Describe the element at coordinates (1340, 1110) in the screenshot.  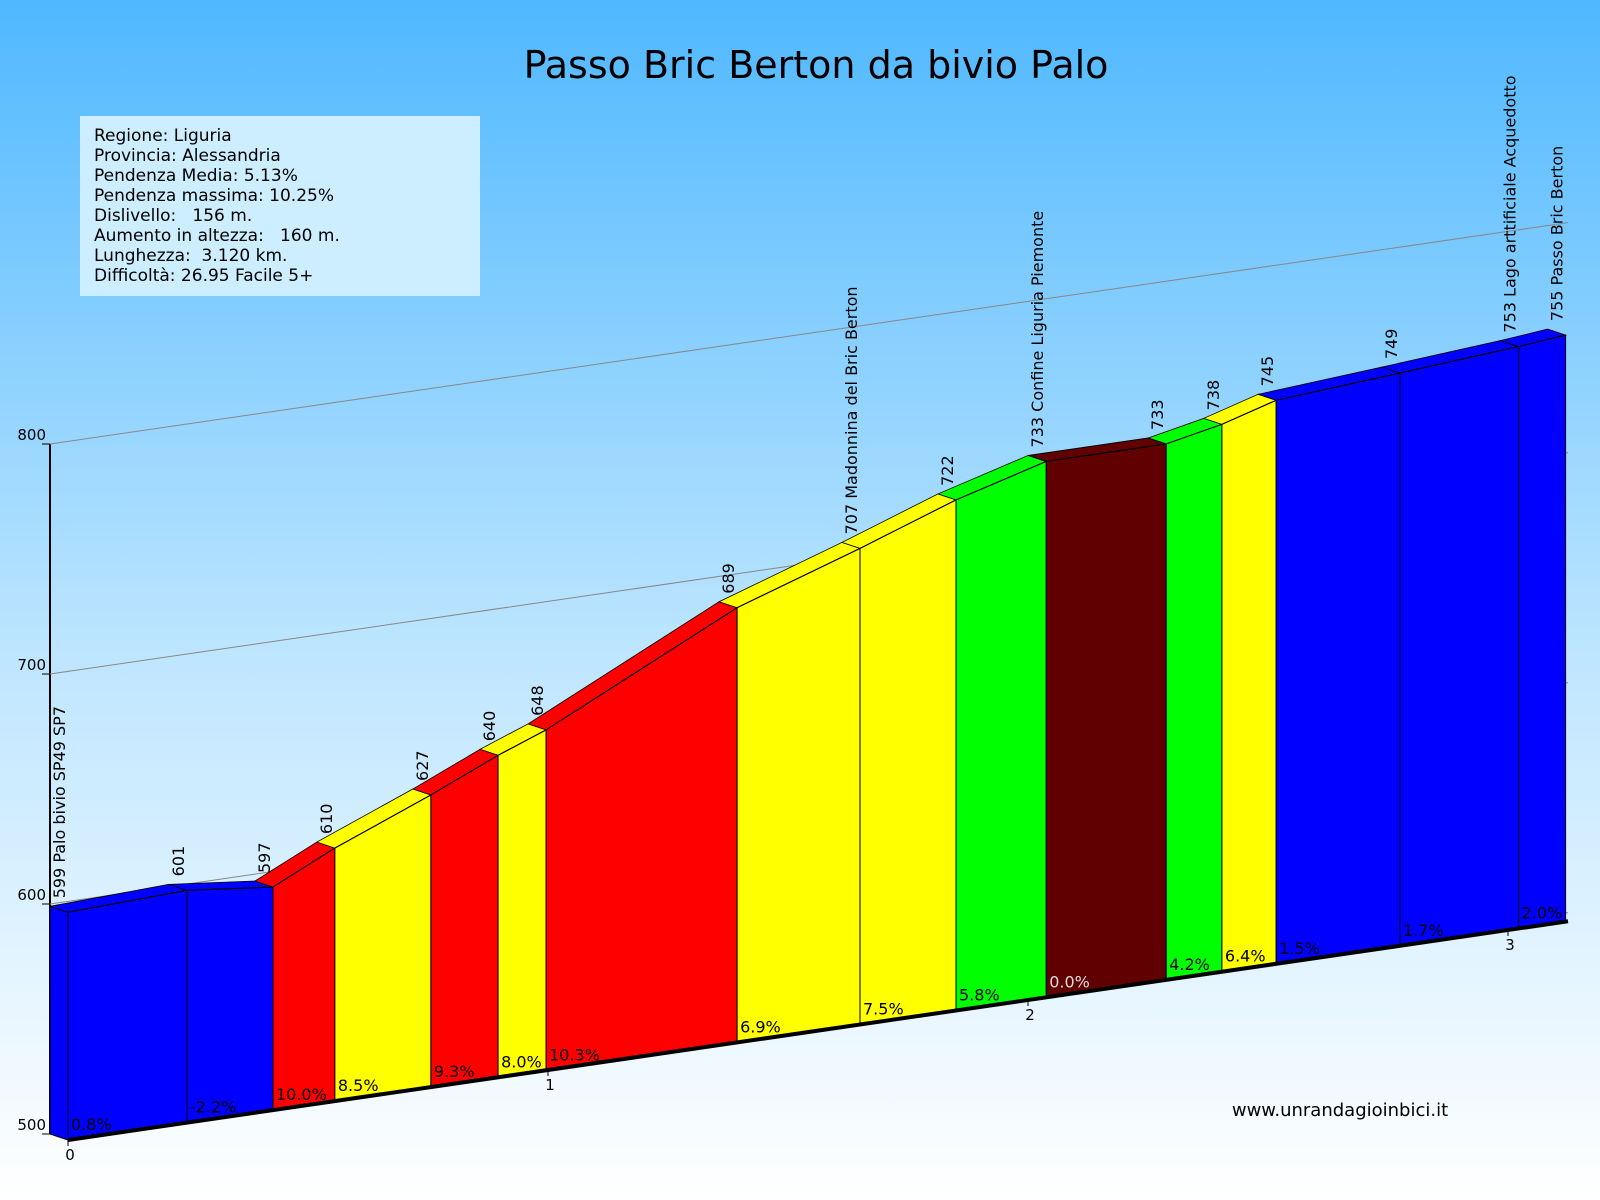
I see `source: www.unrandagioinbici.it` at that location.